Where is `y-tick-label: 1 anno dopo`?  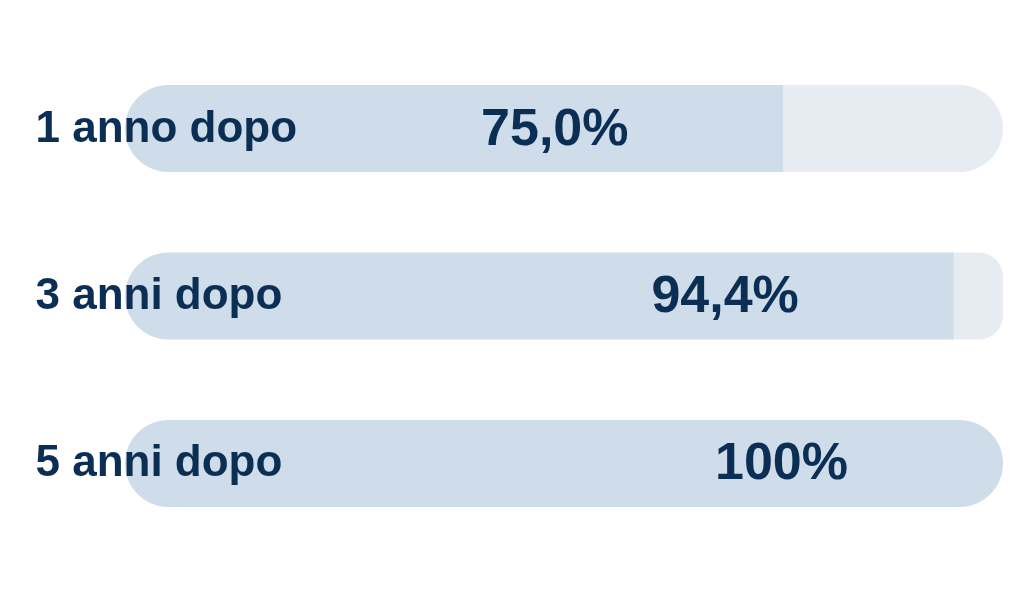 y-tick-label: 1 anno dopo is located at coordinates (166, 126).